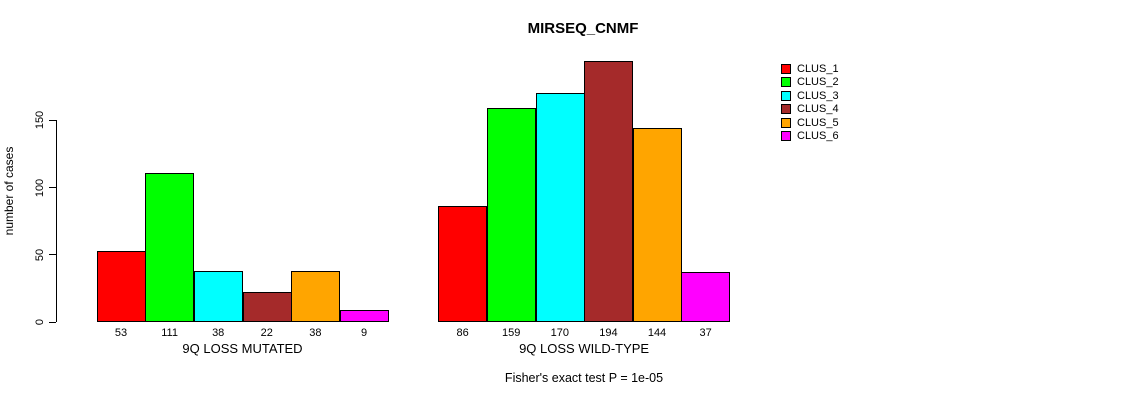 The image size is (1140, 400). What do you see at coordinates (463, 264) in the screenshot?
I see `bar-clus_1-group2` at bounding box center [463, 264].